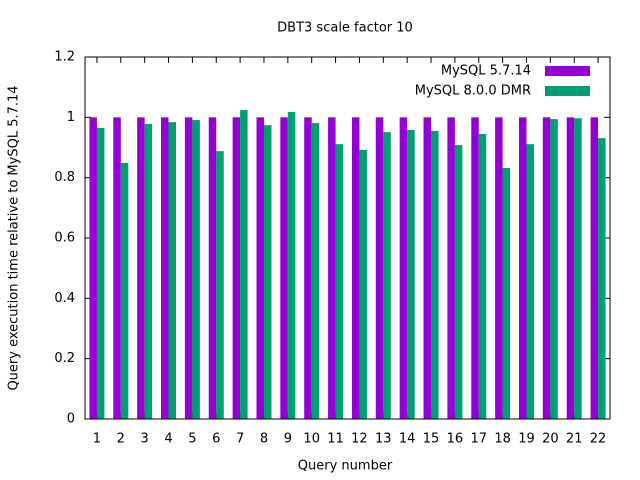 The image size is (640, 480). I want to click on x-tick-label: 14, so click(407, 439).